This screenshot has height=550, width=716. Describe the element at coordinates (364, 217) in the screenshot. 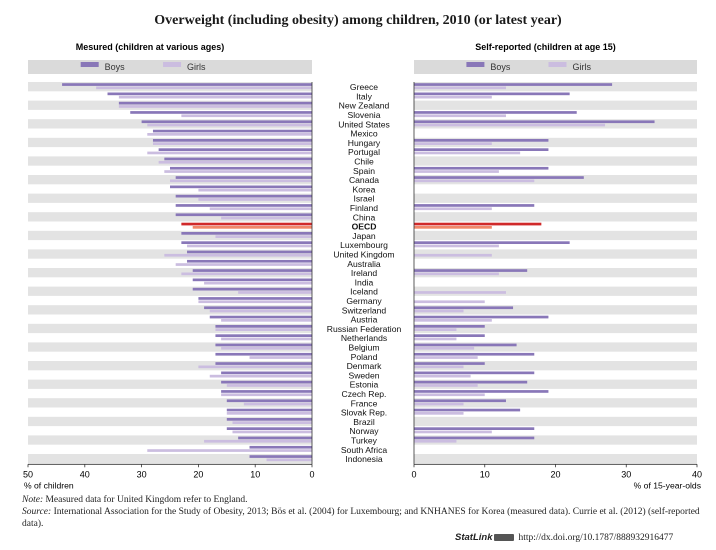

I see `category-label: China` at that location.